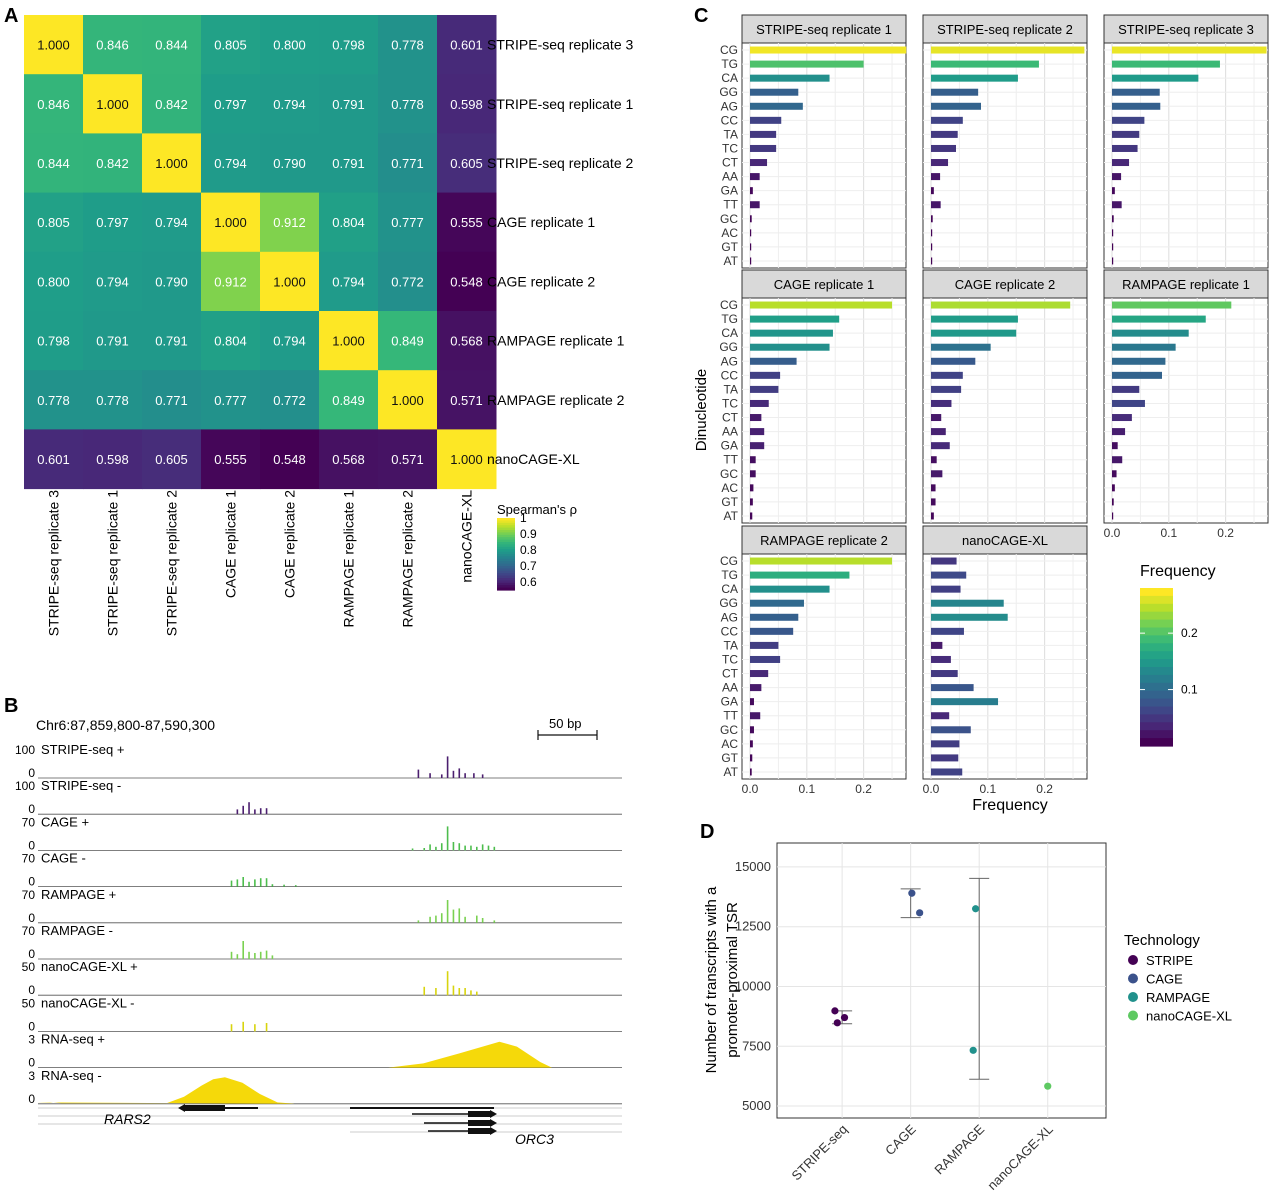 The width and height of the screenshot is (1280, 1198). I want to click on frequency-legend-title: Frequency, so click(1178, 571).